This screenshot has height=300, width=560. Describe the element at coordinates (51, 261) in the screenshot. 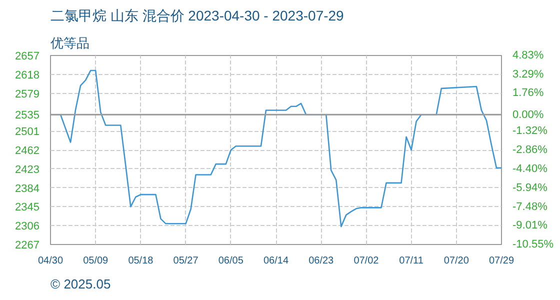

I see `x-tick-label: 04/30` at that location.